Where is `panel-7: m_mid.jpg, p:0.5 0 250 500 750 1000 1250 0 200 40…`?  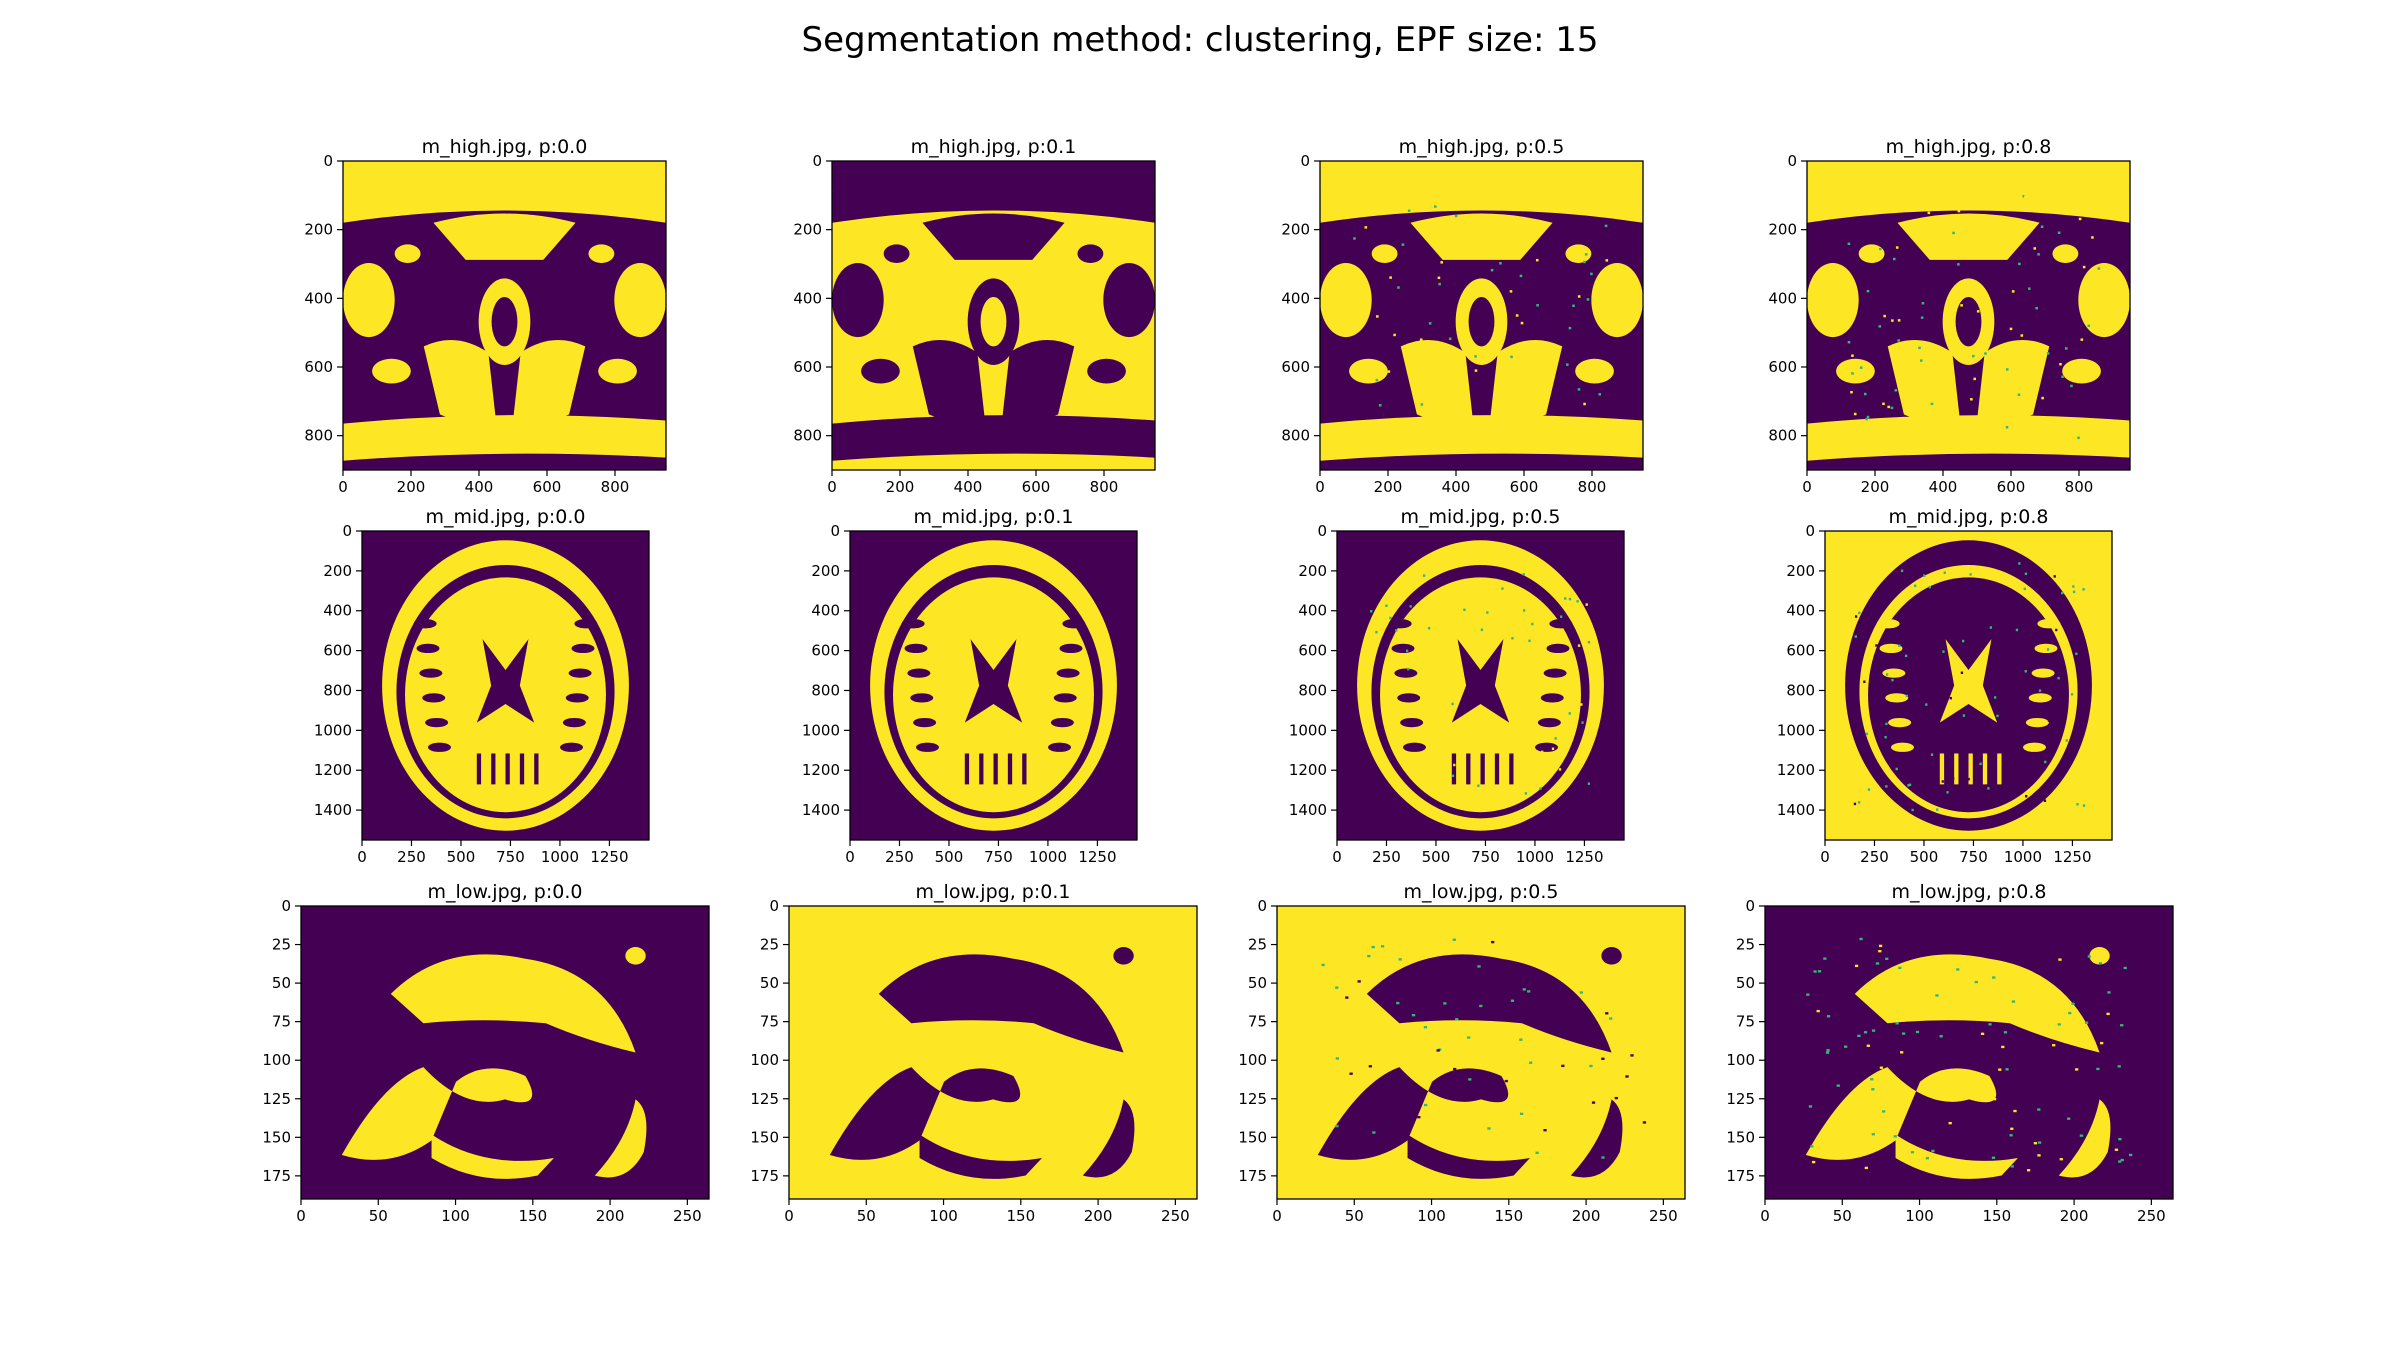 panel-7: m_mid.jpg, p:0.5 0 250 500 750 1000 1250 0 200 40… is located at coordinates (1457, 686).